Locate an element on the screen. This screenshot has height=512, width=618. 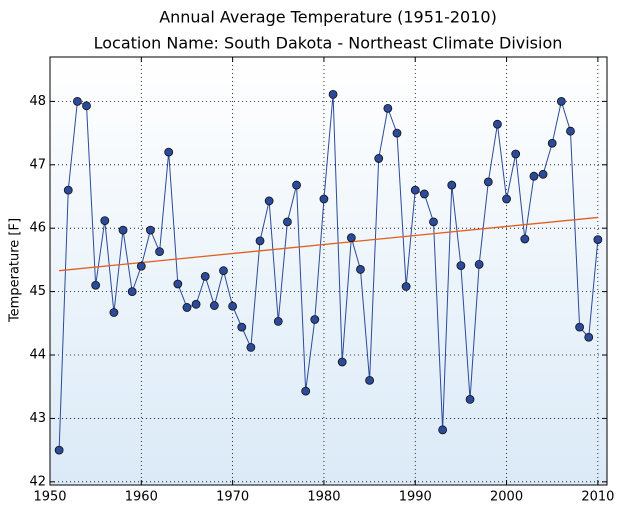
y-axis-label: Temperature [F] is located at coordinates (15, 270).